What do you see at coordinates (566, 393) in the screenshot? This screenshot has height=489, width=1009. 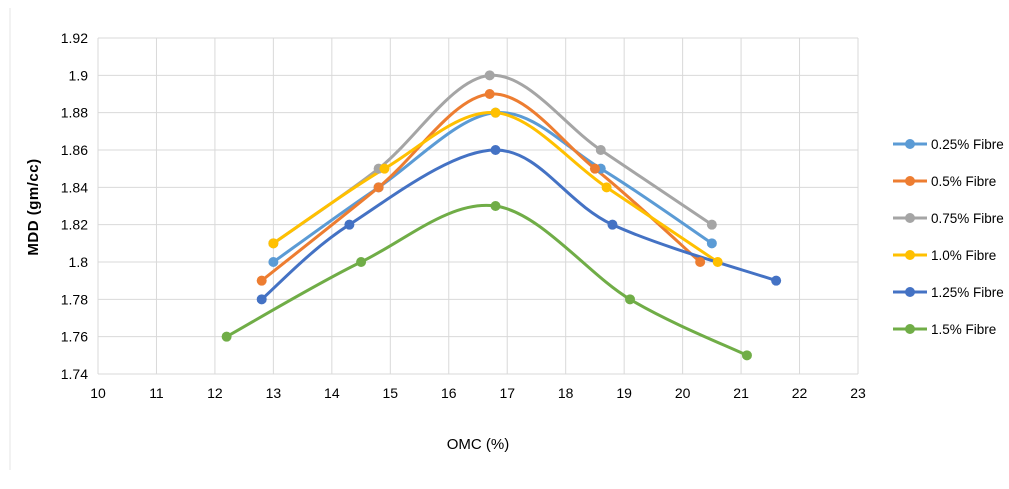 I see `x-tick-label: 18` at bounding box center [566, 393].